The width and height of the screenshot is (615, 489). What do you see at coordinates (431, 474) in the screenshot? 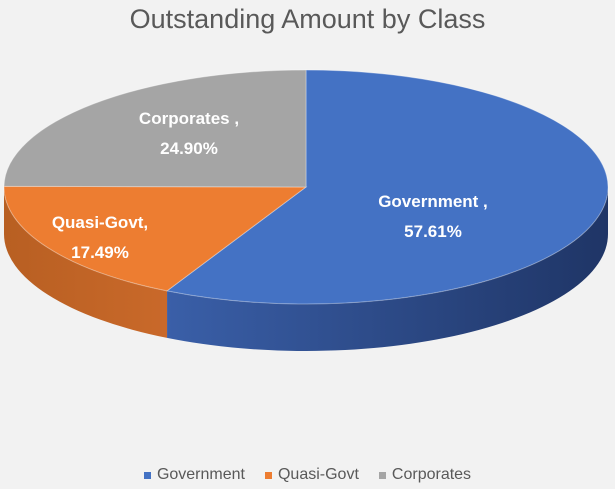
I see `legend-label: Corporates` at bounding box center [431, 474].